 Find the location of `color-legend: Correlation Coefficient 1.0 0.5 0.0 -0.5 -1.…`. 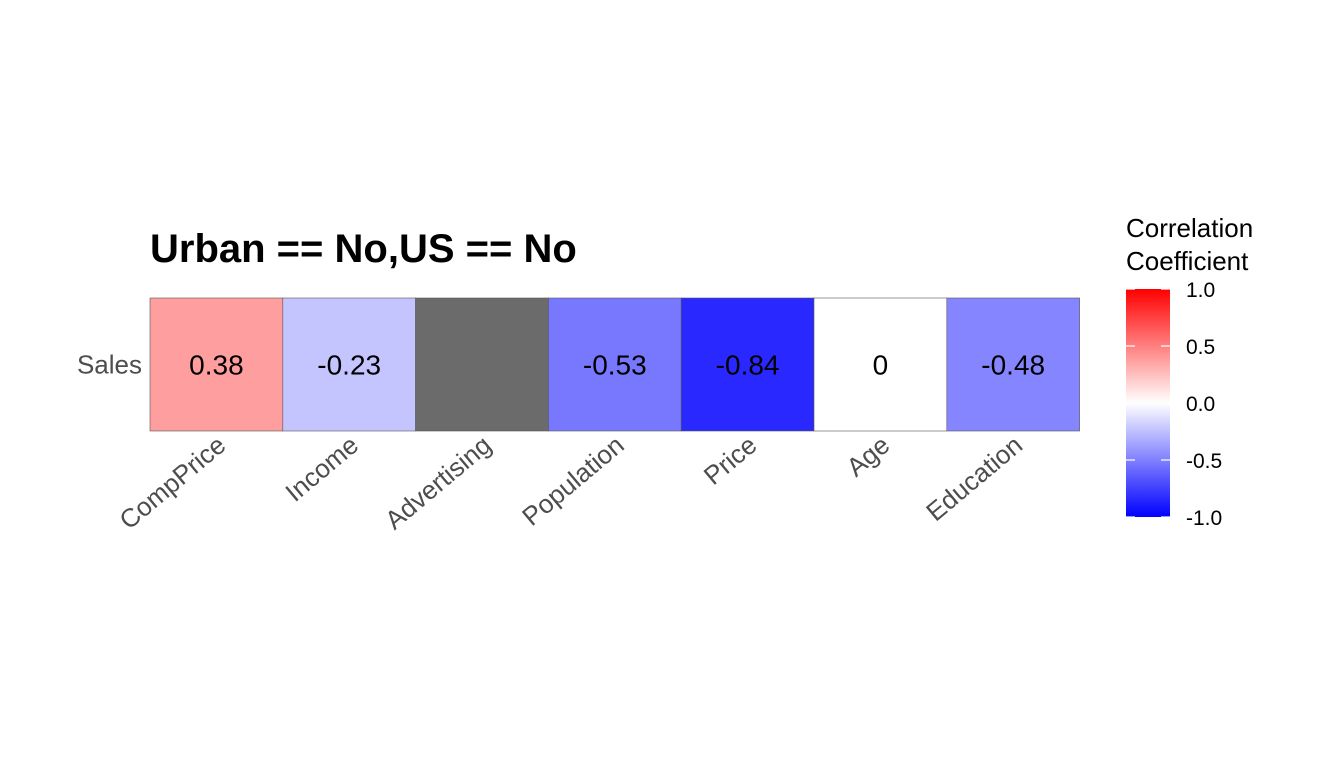

color-legend: Correlation Coefficient 1.0 0.5 0.0 -0.5 -1.… is located at coordinates (1189, 371).